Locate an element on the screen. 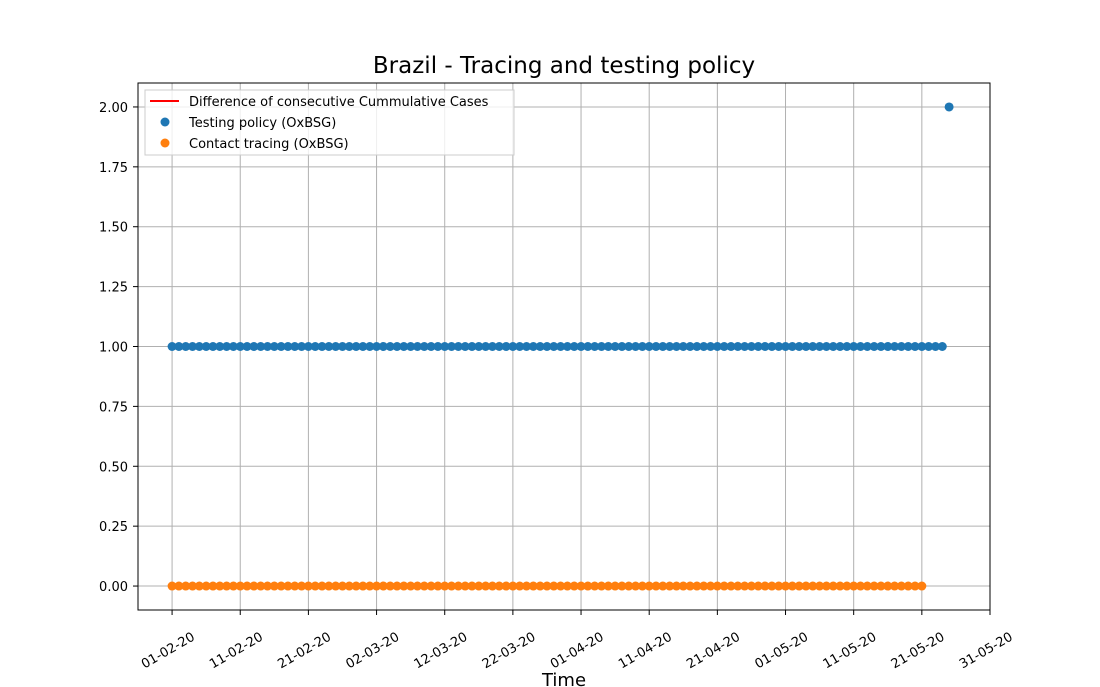 This screenshot has width=1100, height=687. x-tick-label: 11-02-20 is located at coordinates (236, 651).